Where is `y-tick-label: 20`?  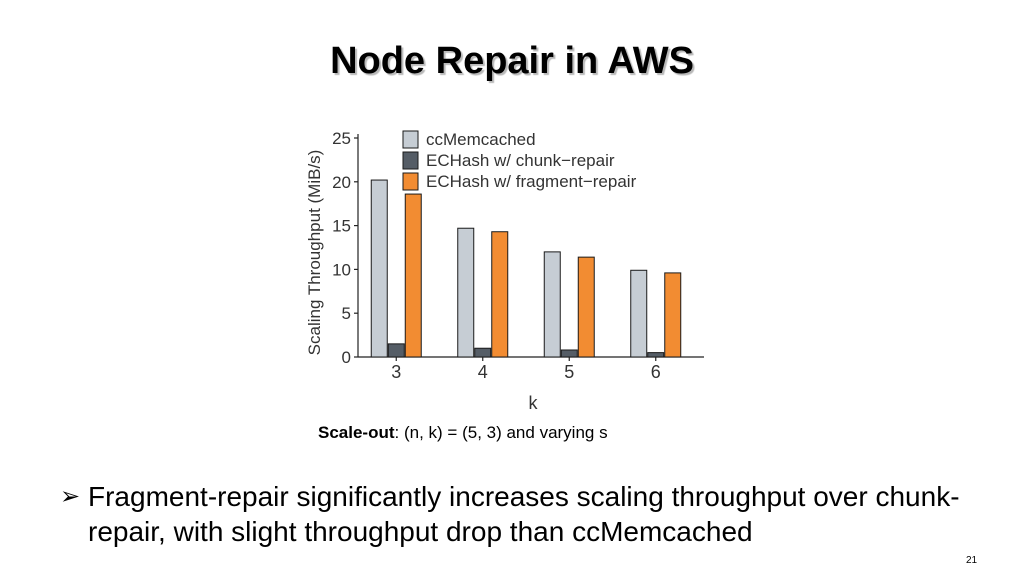 y-tick-label: 20 is located at coordinates (341, 182).